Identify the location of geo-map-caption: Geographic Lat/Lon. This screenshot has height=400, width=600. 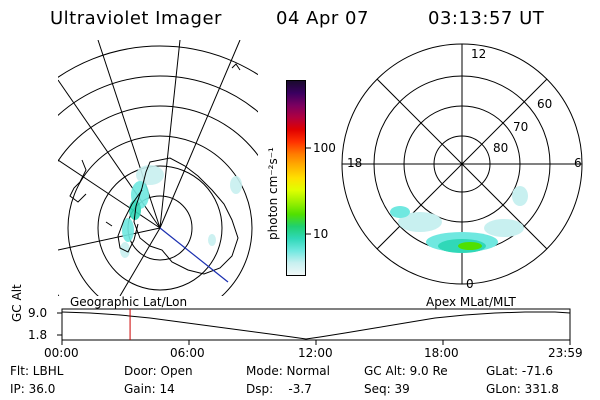
(129, 302).